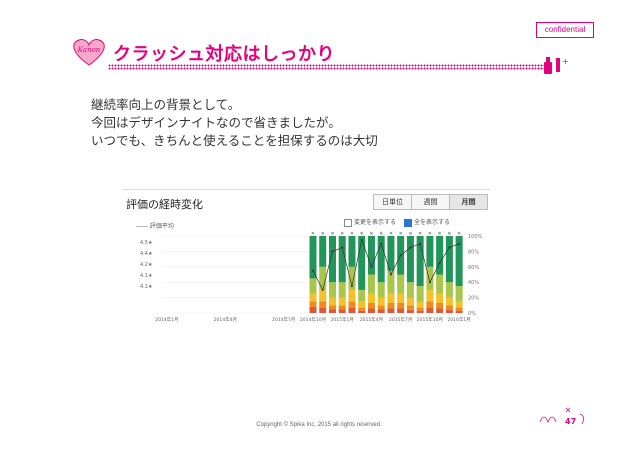 The width and height of the screenshot is (638, 451). Describe the element at coordinates (164, 204) in the screenshot. I see `chart-title: 評価の経時変化` at that location.